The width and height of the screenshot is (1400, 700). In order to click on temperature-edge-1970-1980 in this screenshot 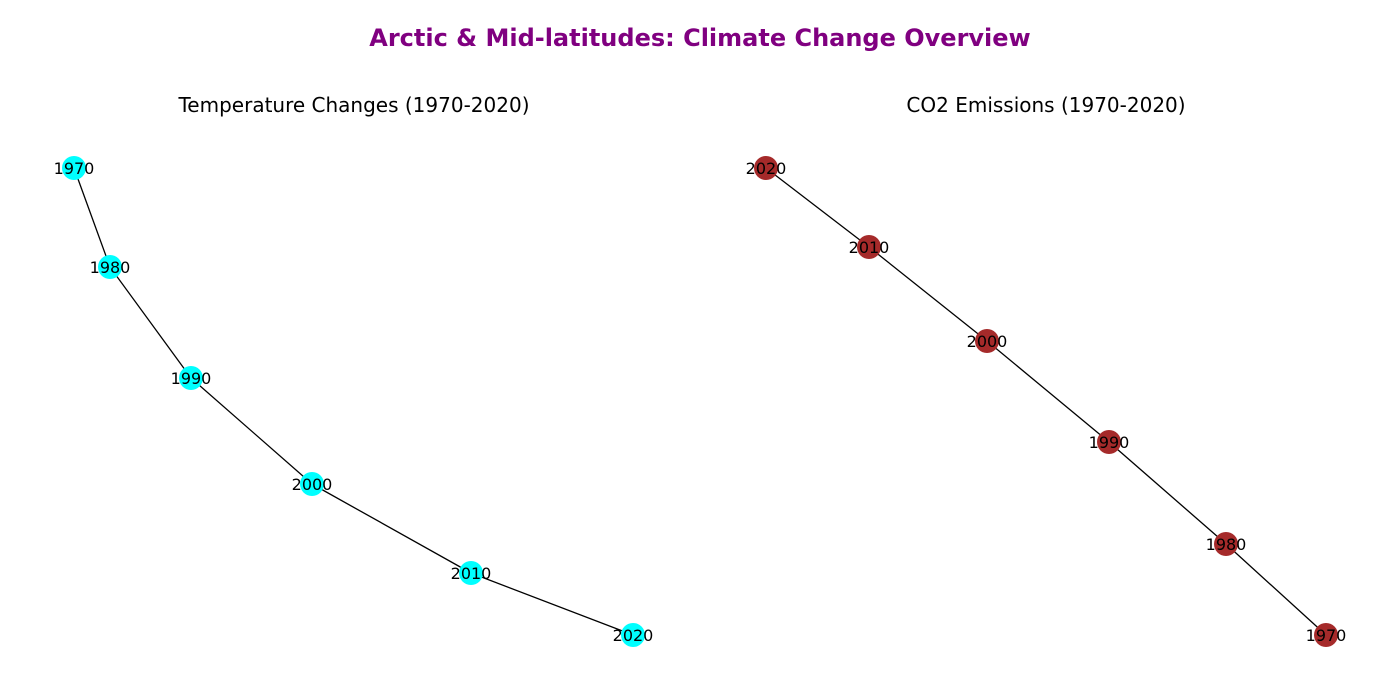, I will do `click(92, 217)`.